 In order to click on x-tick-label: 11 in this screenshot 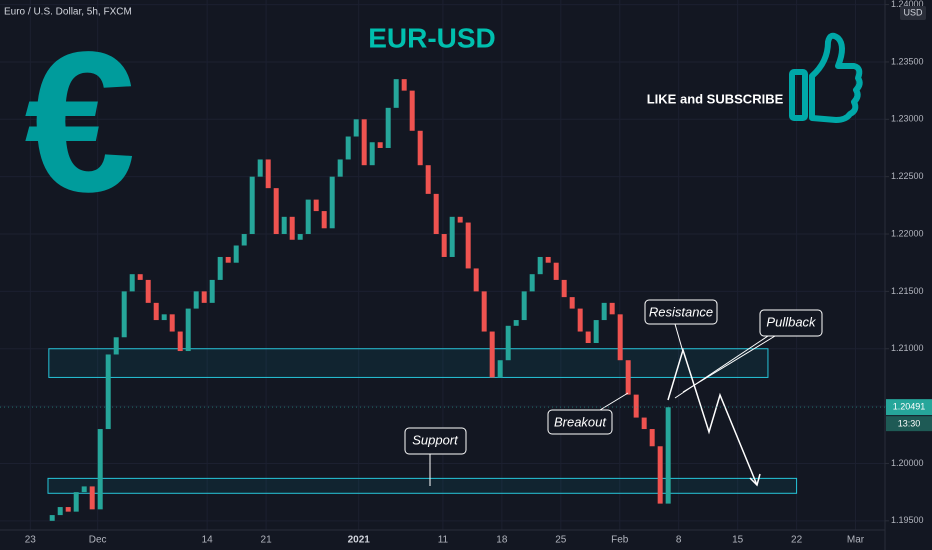, I will do `click(443, 540)`.